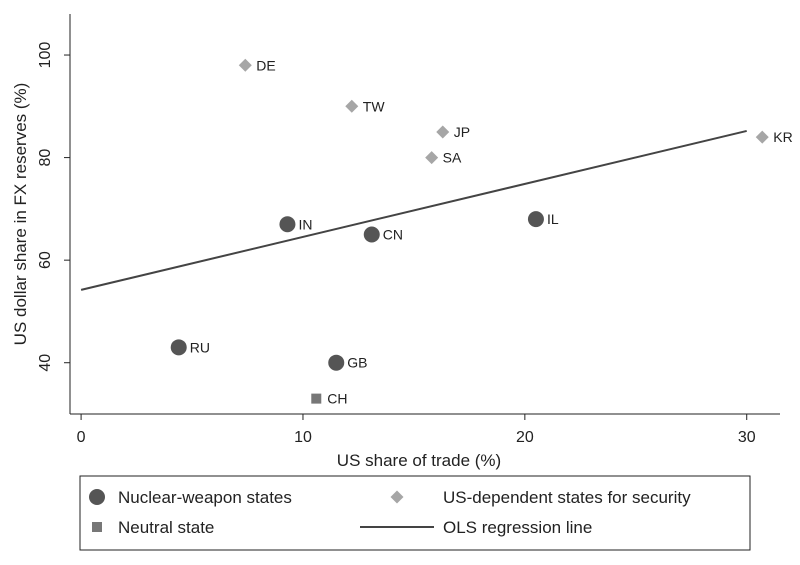 Image resolution: width=800 pixels, height=565 pixels. Describe the element at coordinates (393, 235) in the screenshot. I see `point-label-cn: CN` at that location.